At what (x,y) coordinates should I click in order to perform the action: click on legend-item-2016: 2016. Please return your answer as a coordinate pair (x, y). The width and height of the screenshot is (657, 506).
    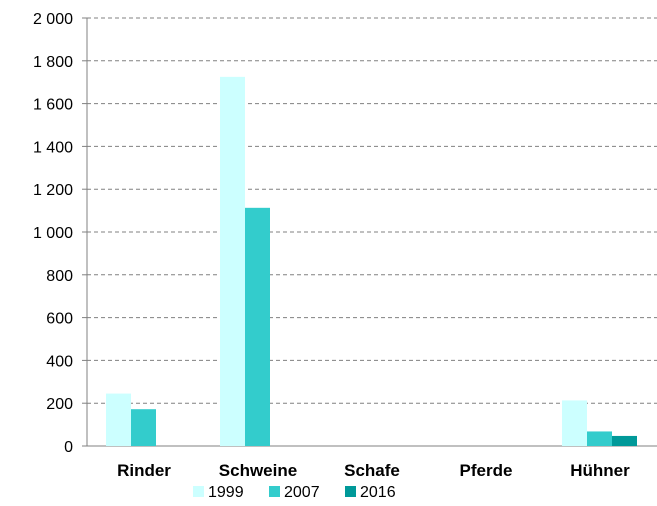
    Looking at the image, I should click on (370, 492).